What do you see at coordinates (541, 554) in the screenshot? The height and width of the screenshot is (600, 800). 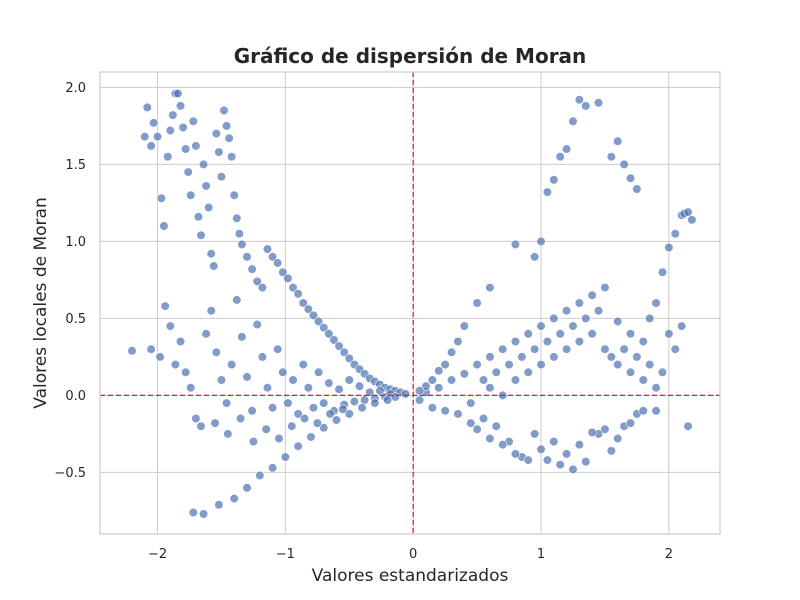 I see `x-tick-label: 1` at bounding box center [541, 554].